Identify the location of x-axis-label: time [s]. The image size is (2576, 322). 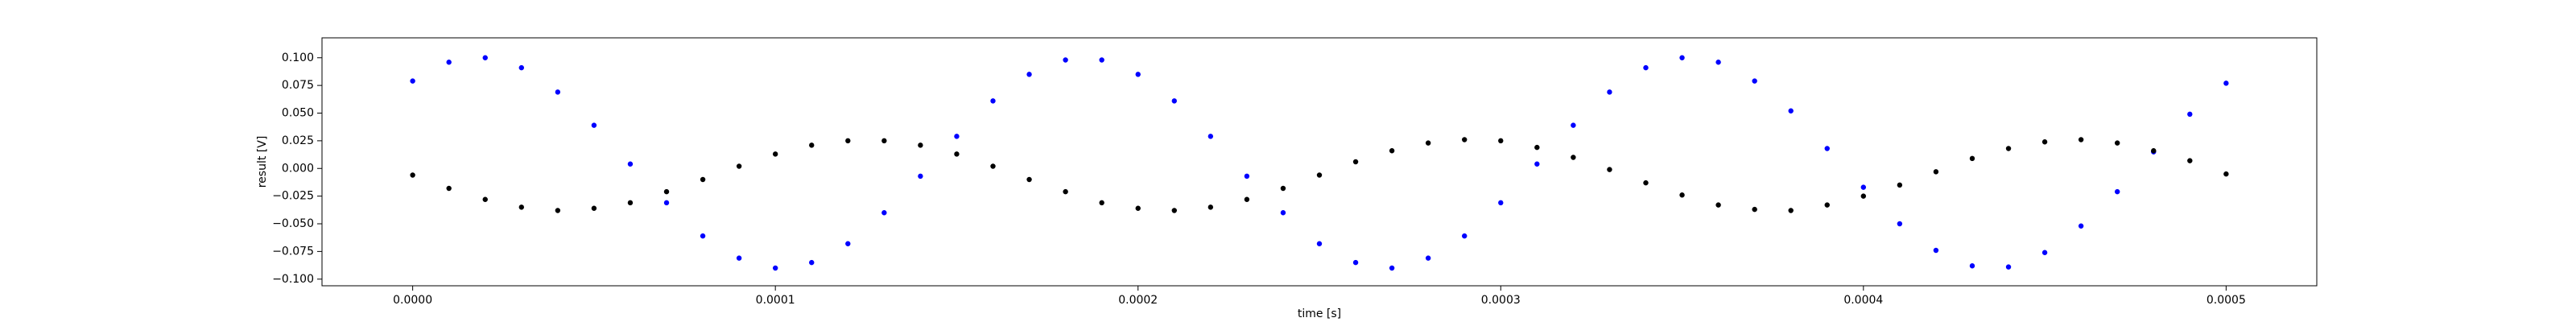
(1319, 314).